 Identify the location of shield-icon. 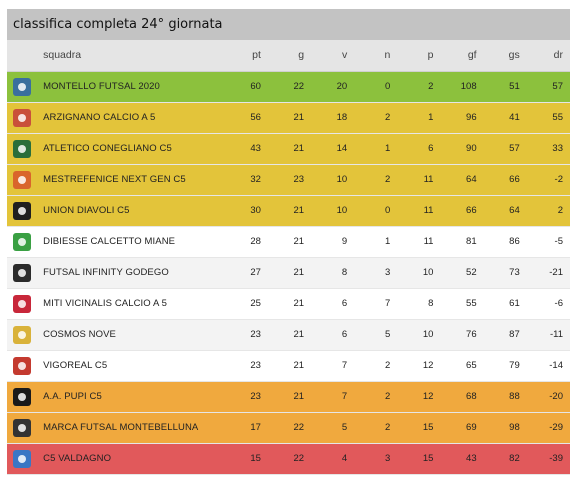
(22, 86).